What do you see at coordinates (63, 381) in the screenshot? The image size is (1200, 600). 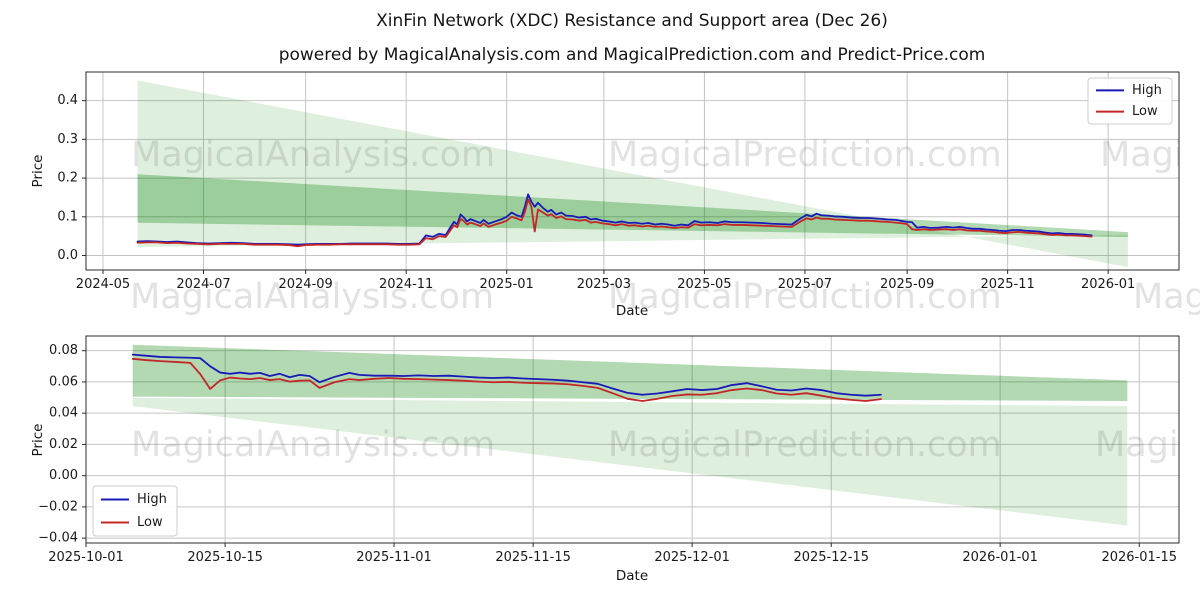 I see `y-tick-label: 0.06` at bounding box center [63, 381].